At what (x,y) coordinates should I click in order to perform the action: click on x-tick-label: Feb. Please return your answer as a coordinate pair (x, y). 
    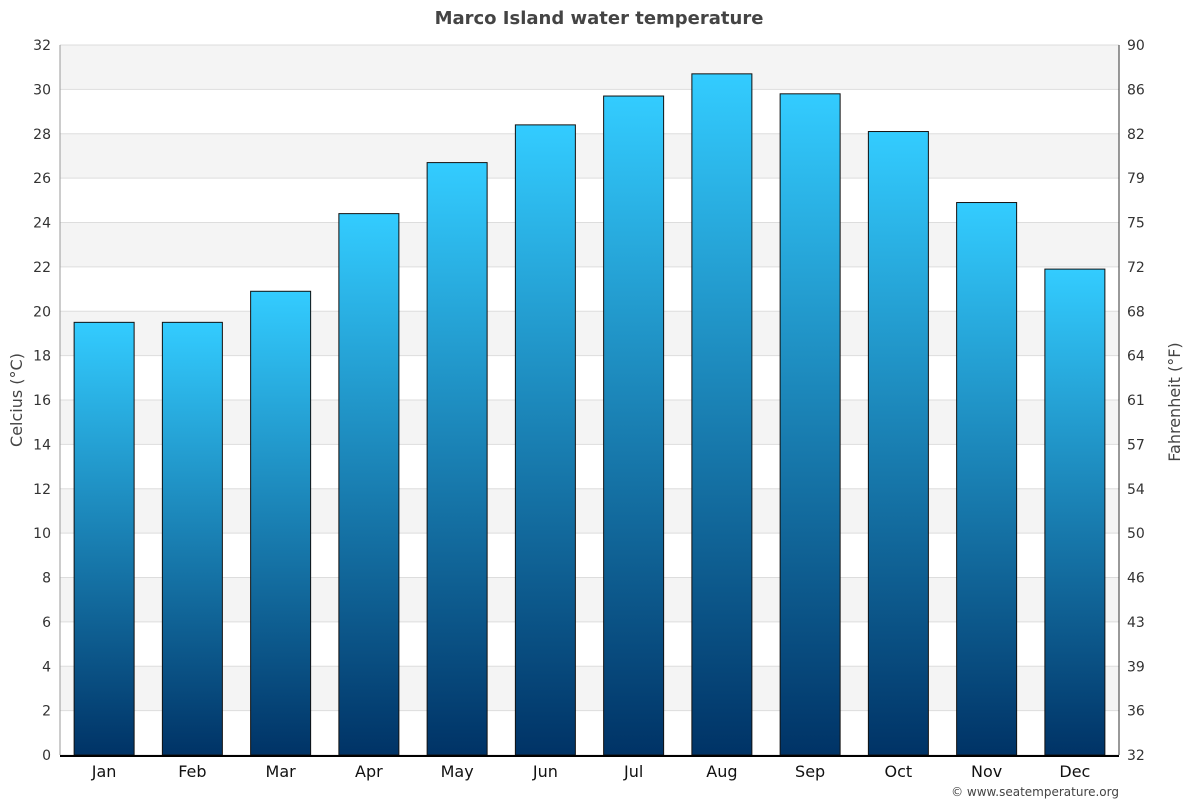
    Looking at the image, I should click on (192, 771).